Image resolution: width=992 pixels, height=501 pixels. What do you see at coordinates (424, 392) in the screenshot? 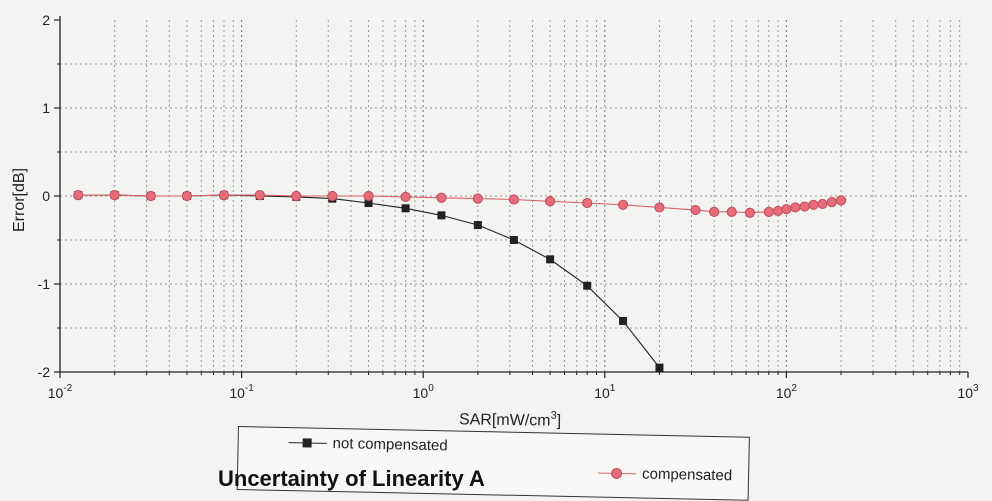
I see `x-tick-label: 10⁰` at bounding box center [424, 392].